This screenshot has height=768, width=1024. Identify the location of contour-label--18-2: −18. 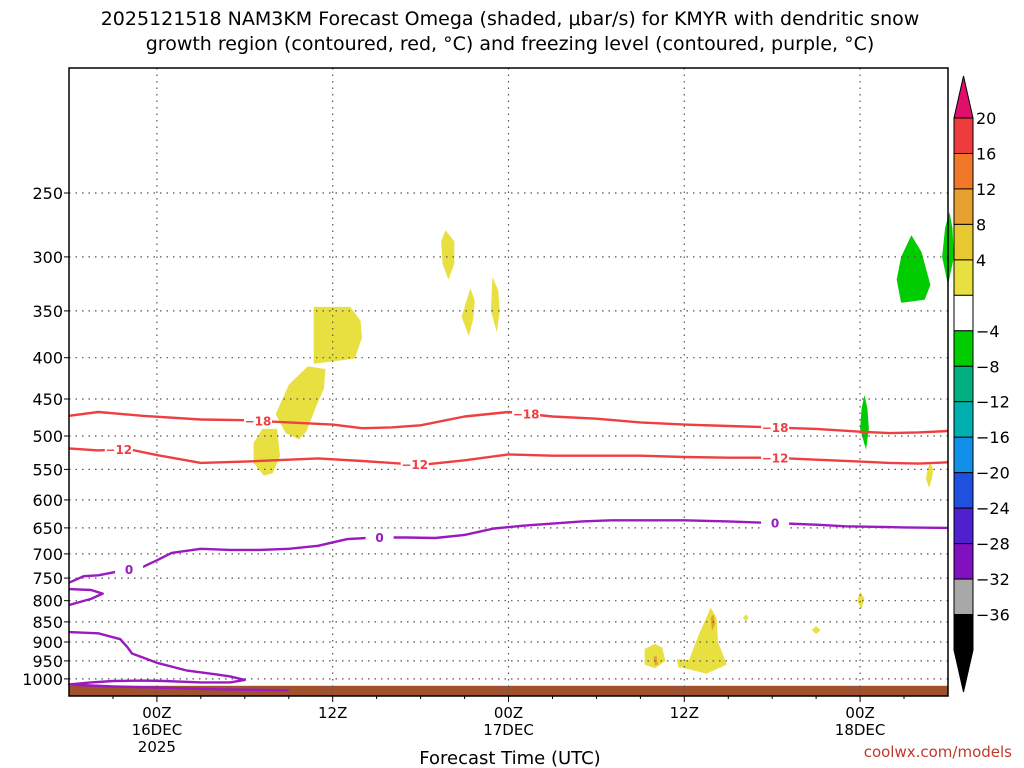
(775, 428).